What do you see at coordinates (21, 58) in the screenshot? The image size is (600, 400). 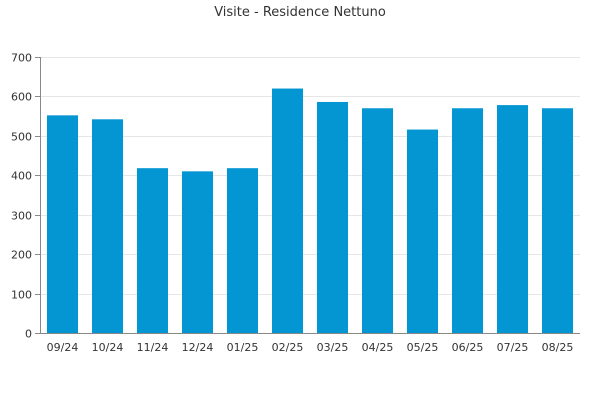 I see `y-tick-label: 700` at bounding box center [21, 58].